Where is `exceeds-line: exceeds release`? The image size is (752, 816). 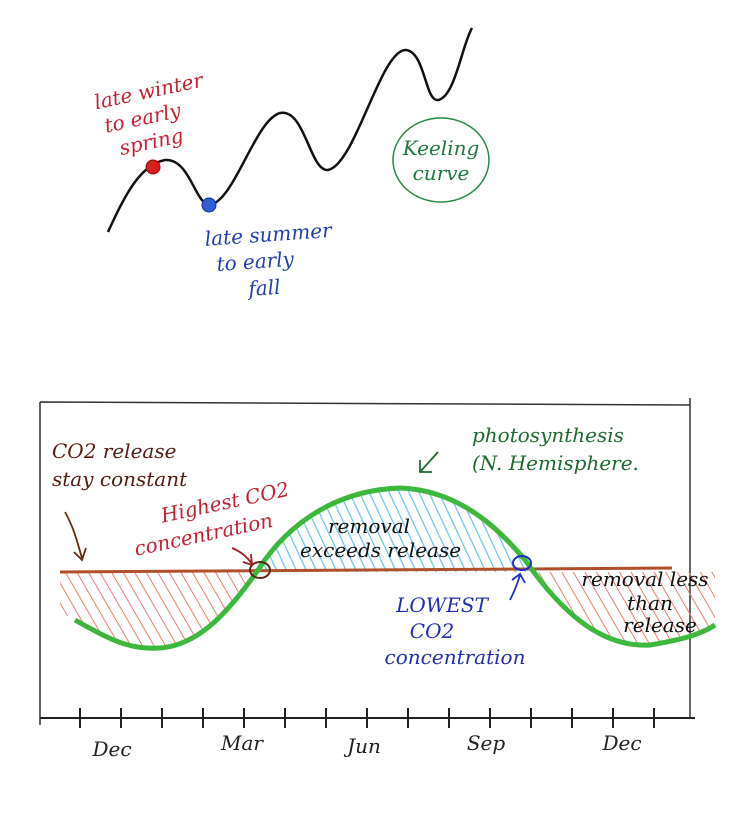 exceeds-line: exceeds release is located at coordinates (380, 550).